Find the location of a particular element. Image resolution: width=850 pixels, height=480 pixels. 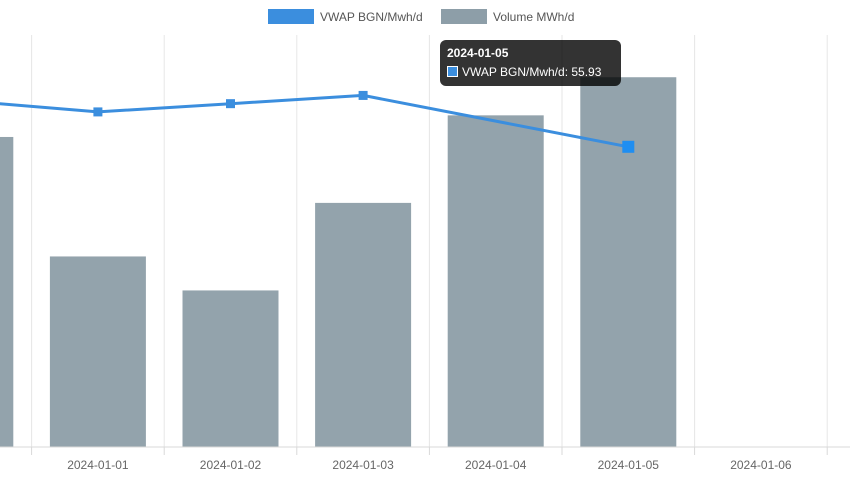

legend-label: Volume MWh/d is located at coordinates (533, 17).